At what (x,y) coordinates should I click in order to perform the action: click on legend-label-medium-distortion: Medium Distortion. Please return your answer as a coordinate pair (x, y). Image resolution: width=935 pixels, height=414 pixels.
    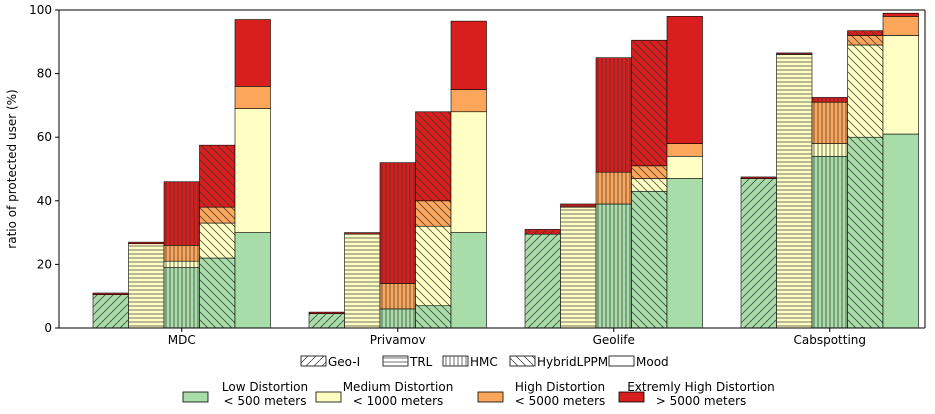
    Looking at the image, I should click on (398, 387).